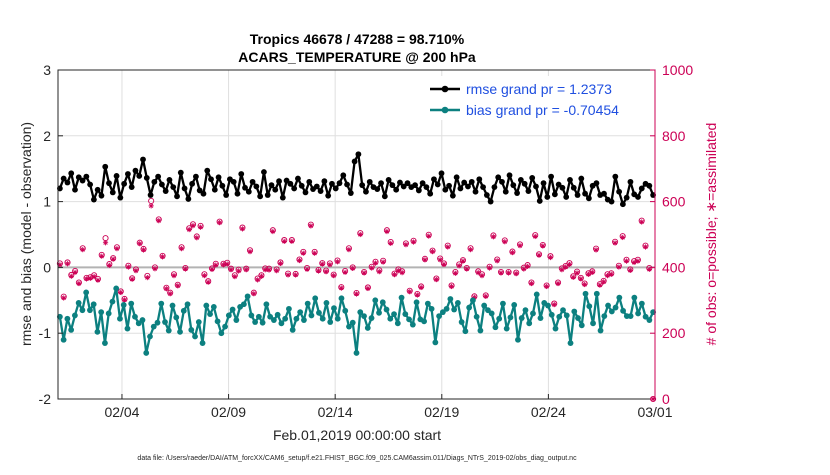 Image resolution: width=830 pixels, height=475 pixels. Describe the element at coordinates (548, 412) in the screenshot. I see `x-tick-label: 02/24` at that location.